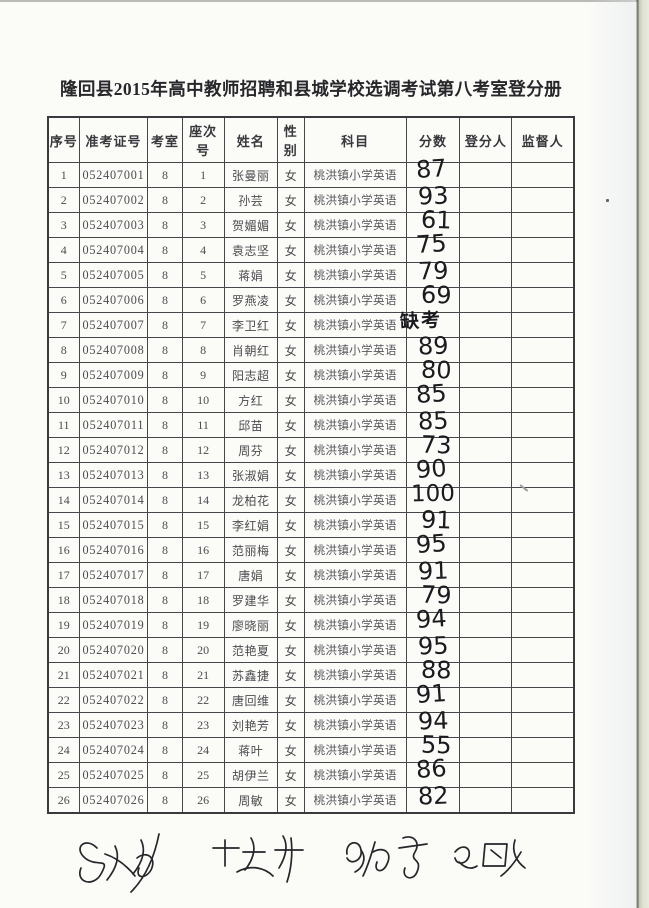 Image resolution: width=649 pixels, height=908 pixels. Describe the element at coordinates (113, 675) in the screenshot. I see `cell-ticket: 052407021` at that location.